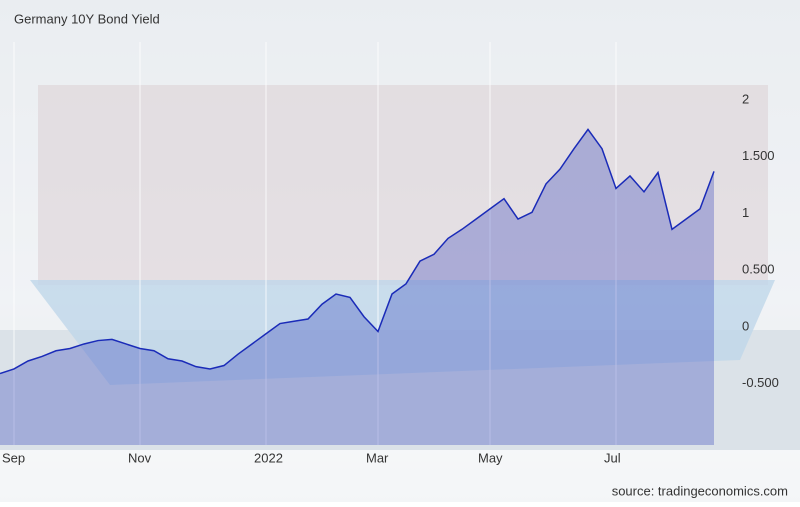  I want to click on source: source: tradingeconomics.com, so click(700, 490).